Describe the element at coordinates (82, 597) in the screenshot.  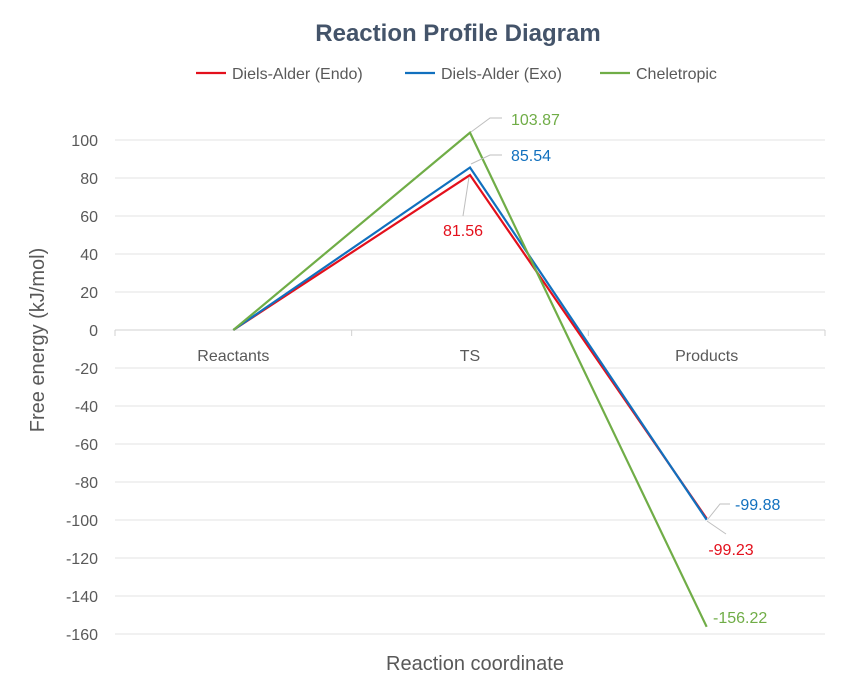
I see `y-tick-label: -140` at that location.